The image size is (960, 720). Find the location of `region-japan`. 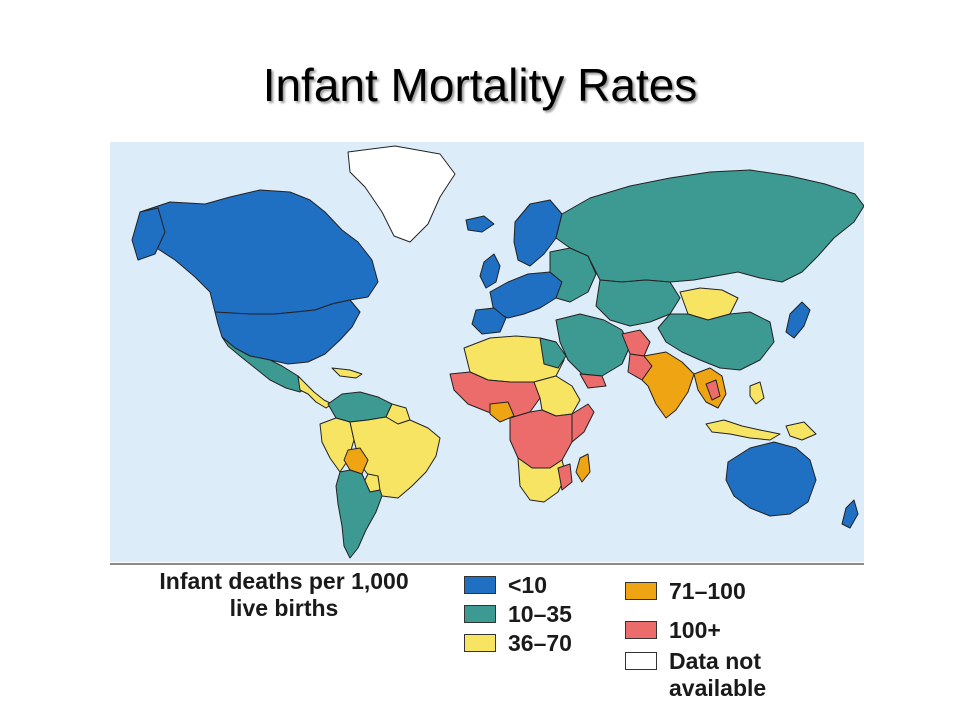

region-japan is located at coordinates (798, 320).